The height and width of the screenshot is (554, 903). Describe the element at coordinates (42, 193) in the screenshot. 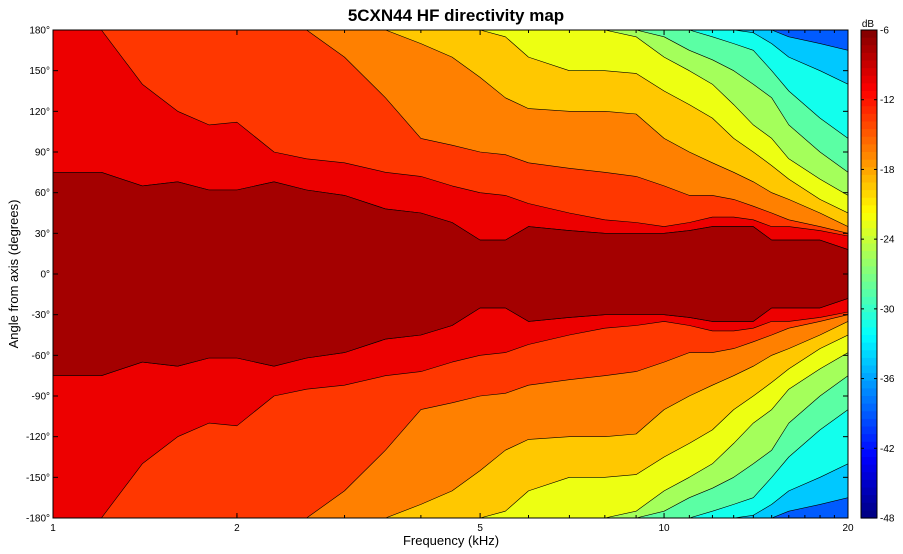

I see `y-tick-label: 60°` at that location.